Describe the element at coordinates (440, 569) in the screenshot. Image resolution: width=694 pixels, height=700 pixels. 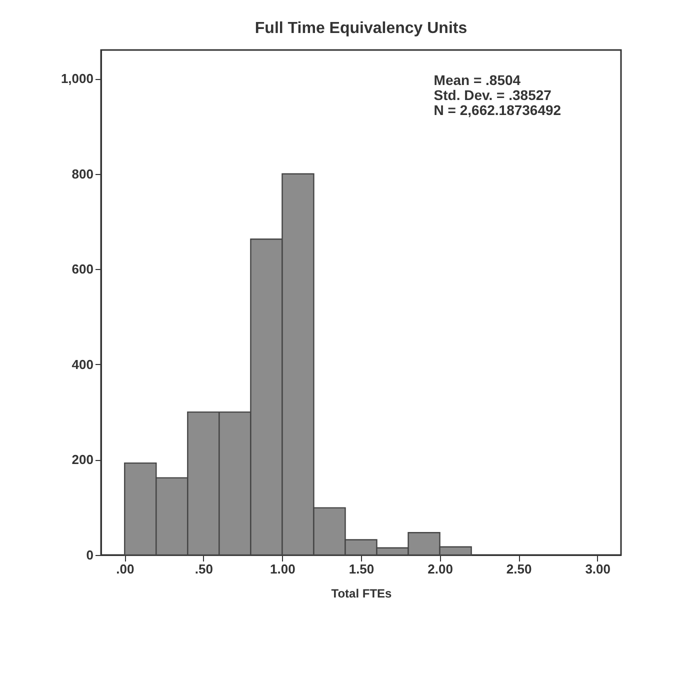
I see `x-tick-label: 2.00` at that location.